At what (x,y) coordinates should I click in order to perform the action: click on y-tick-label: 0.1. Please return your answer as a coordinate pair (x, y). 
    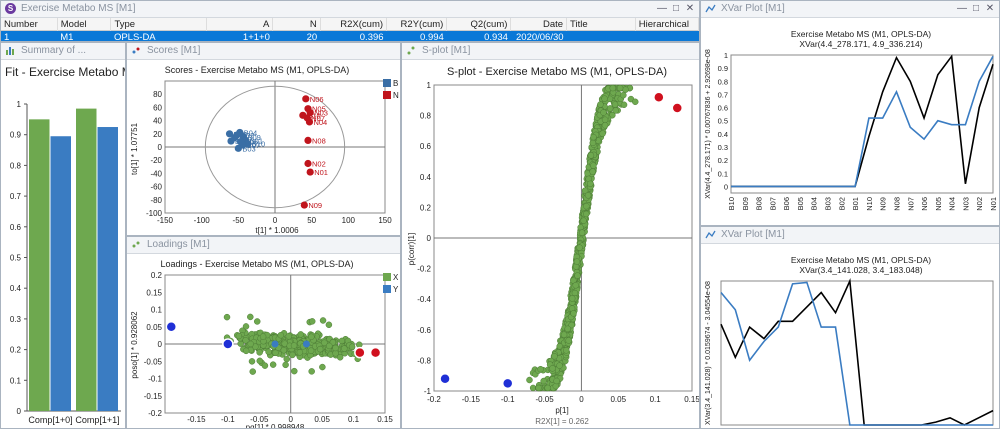
    Looking at the image, I should click on (723, 173).